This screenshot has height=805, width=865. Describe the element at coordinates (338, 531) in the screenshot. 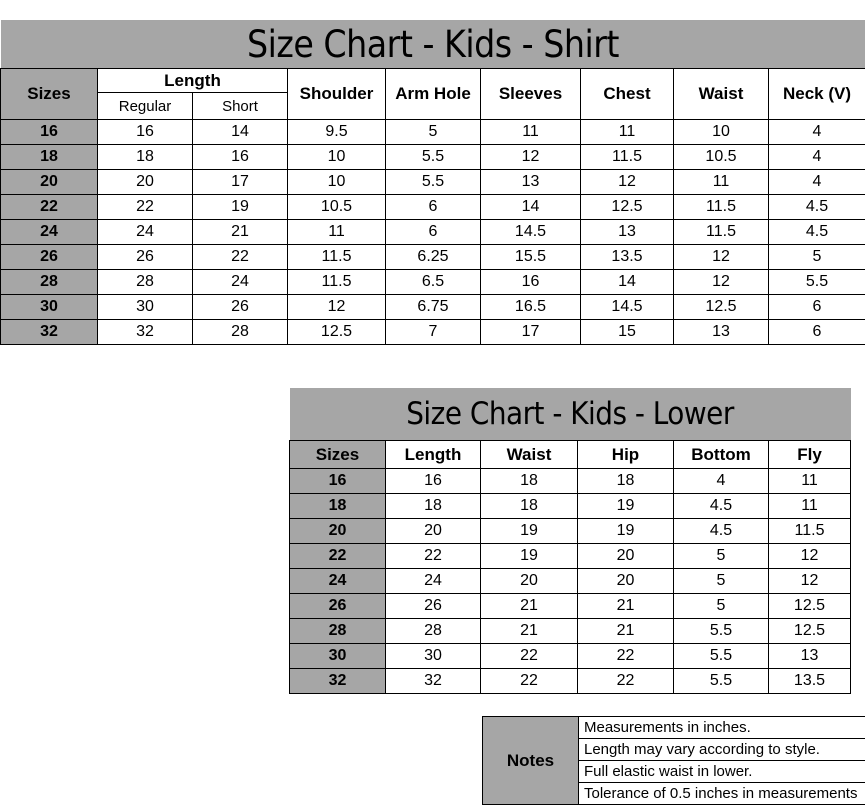

I see `lower-row-size: 20` at that location.